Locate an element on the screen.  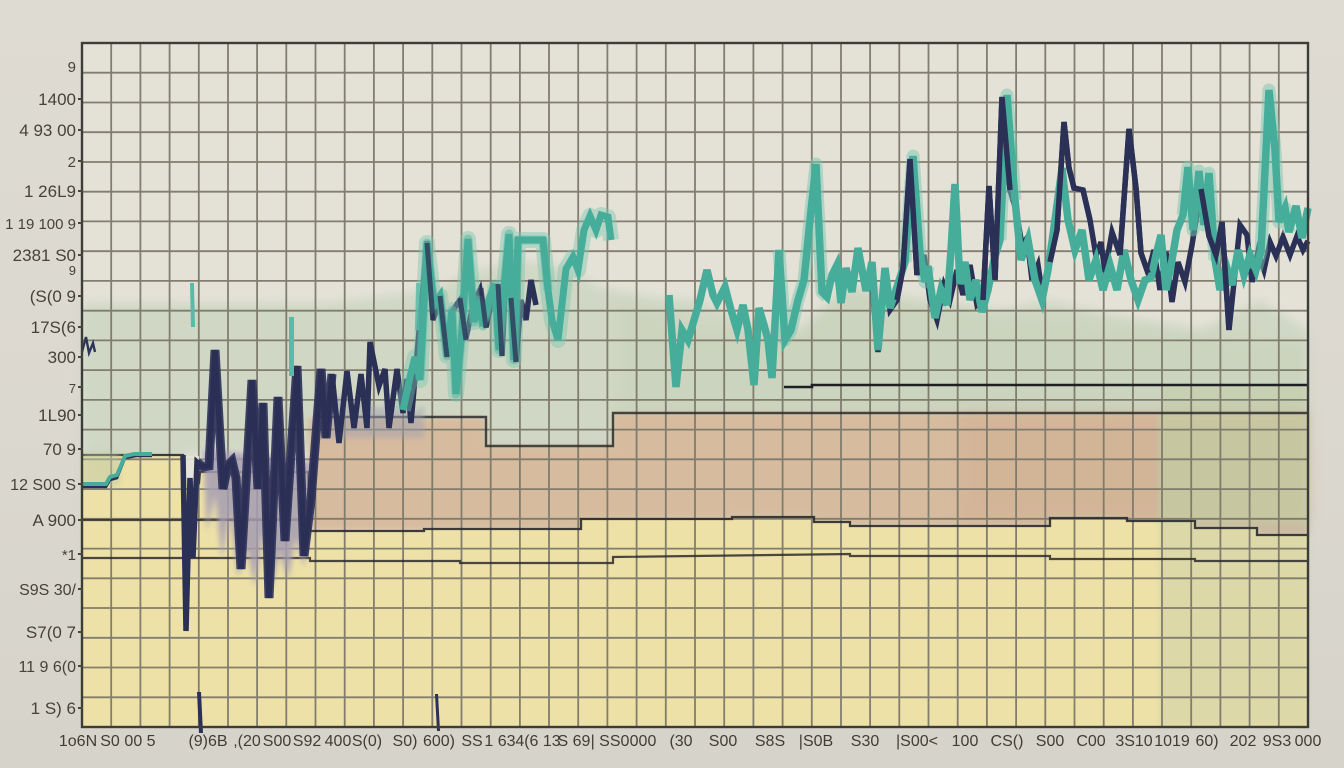
svg-text: 2 is located at coordinates (72, 162).